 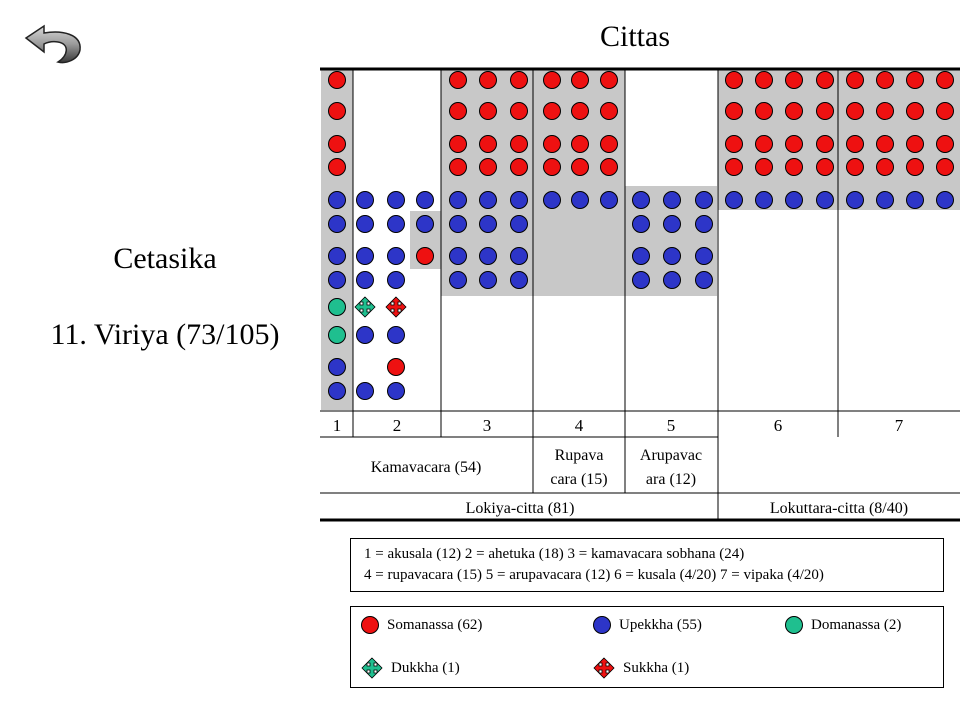 I want to click on legend-item-sukkha: Sukkha (1), so click(x=641, y=668).